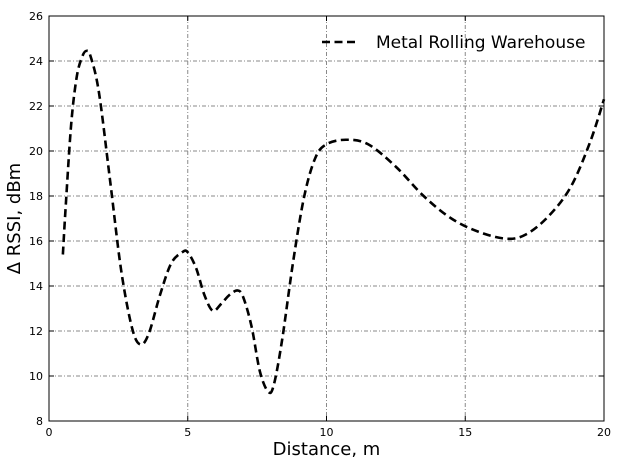 This screenshot has height=467, width=622. What do you see at coordinates (36, 376) in the screenshot?
I see `y-tick-label: 10` at bounding box center [36, 376].